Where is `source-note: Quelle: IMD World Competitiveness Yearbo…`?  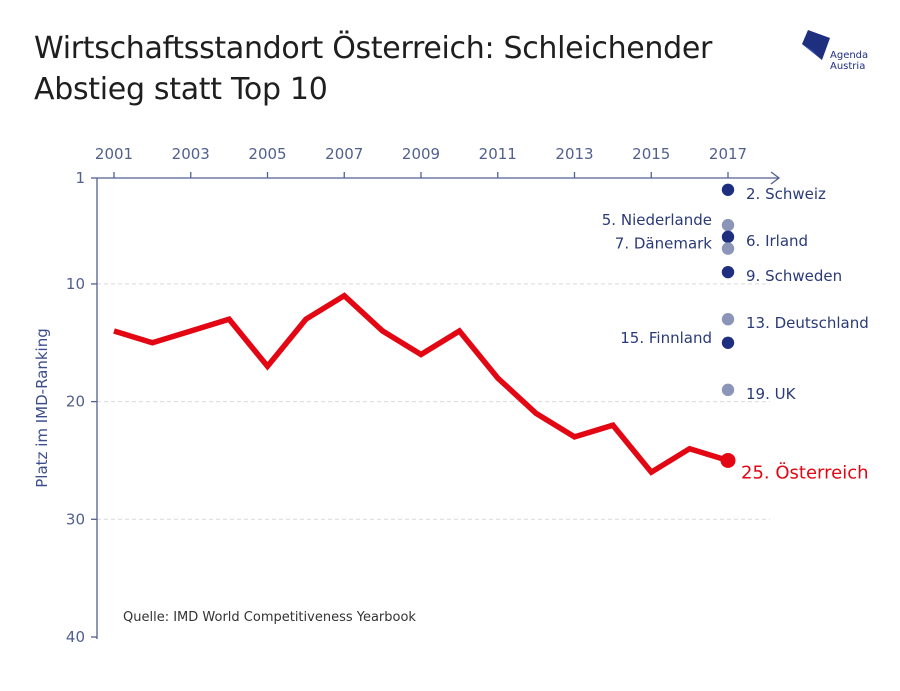
source-note: Quelle: IMD World Competitiveness Yearbo… is located at coordinates (269, 617).